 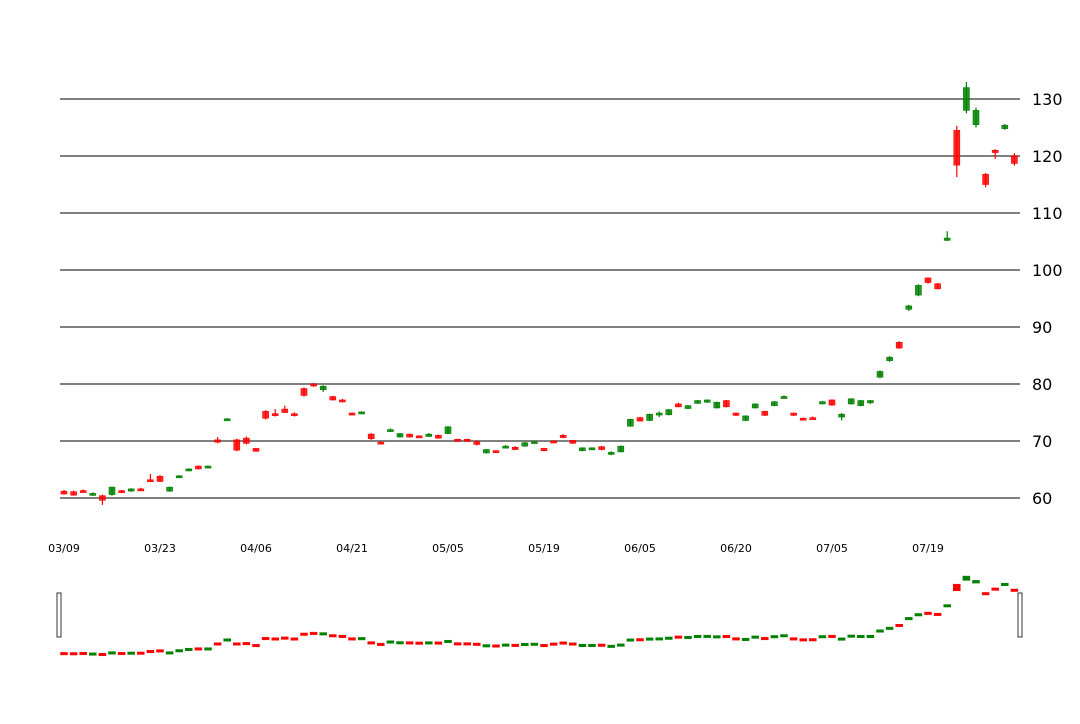 I want to click on navigator-panel, so click(x=539, y=616).